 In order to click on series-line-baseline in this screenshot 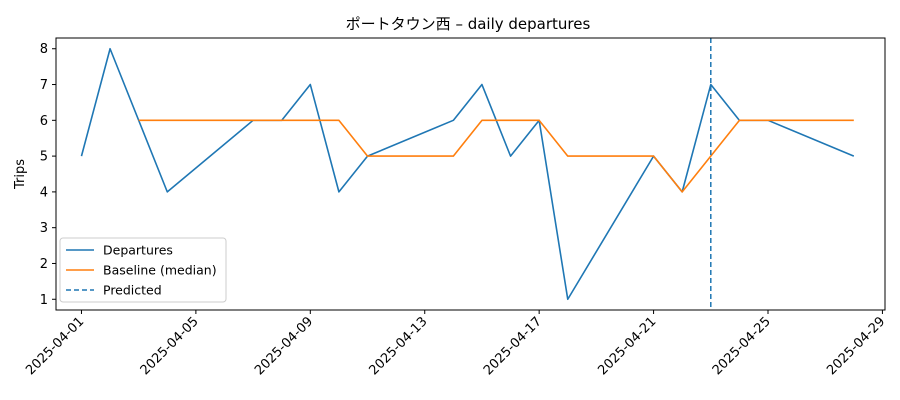, I will do `click(496, 156)`.